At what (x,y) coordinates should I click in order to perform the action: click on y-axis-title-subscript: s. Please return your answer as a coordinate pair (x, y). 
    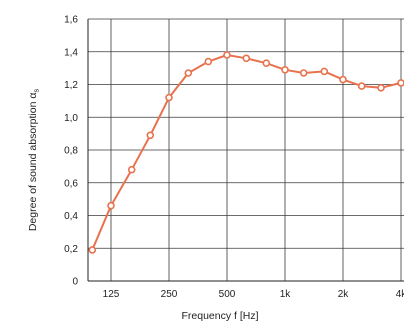
    Looking at the image, I should click on (36, 91).